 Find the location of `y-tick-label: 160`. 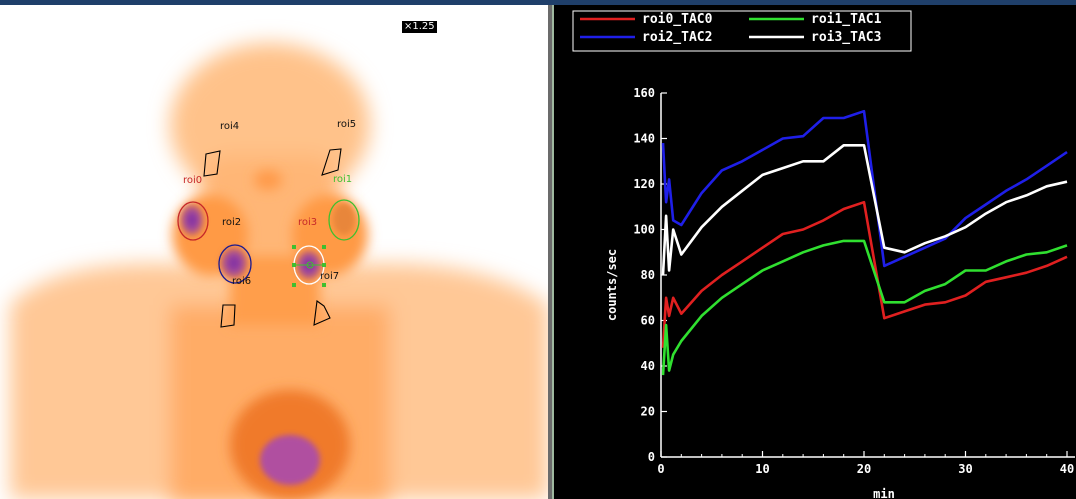

y-tick-label: 160 is located at coordinates (644, 93).